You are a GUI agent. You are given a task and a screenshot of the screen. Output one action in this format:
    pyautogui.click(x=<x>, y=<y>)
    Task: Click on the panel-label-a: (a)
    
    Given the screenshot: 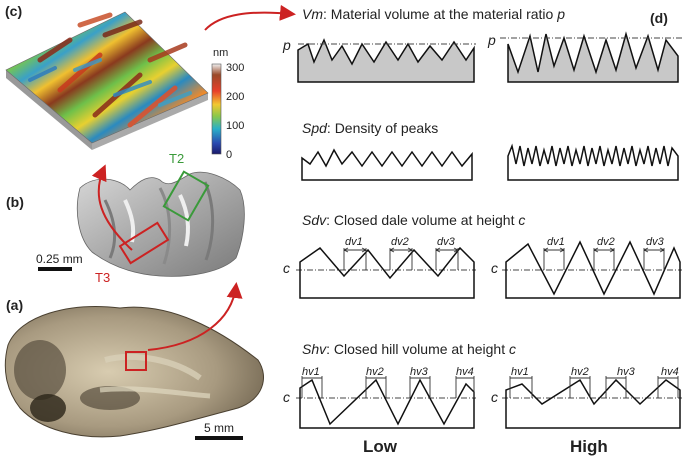 What is the action you would take?
    pyautogui.click(x=15, y=305)
    